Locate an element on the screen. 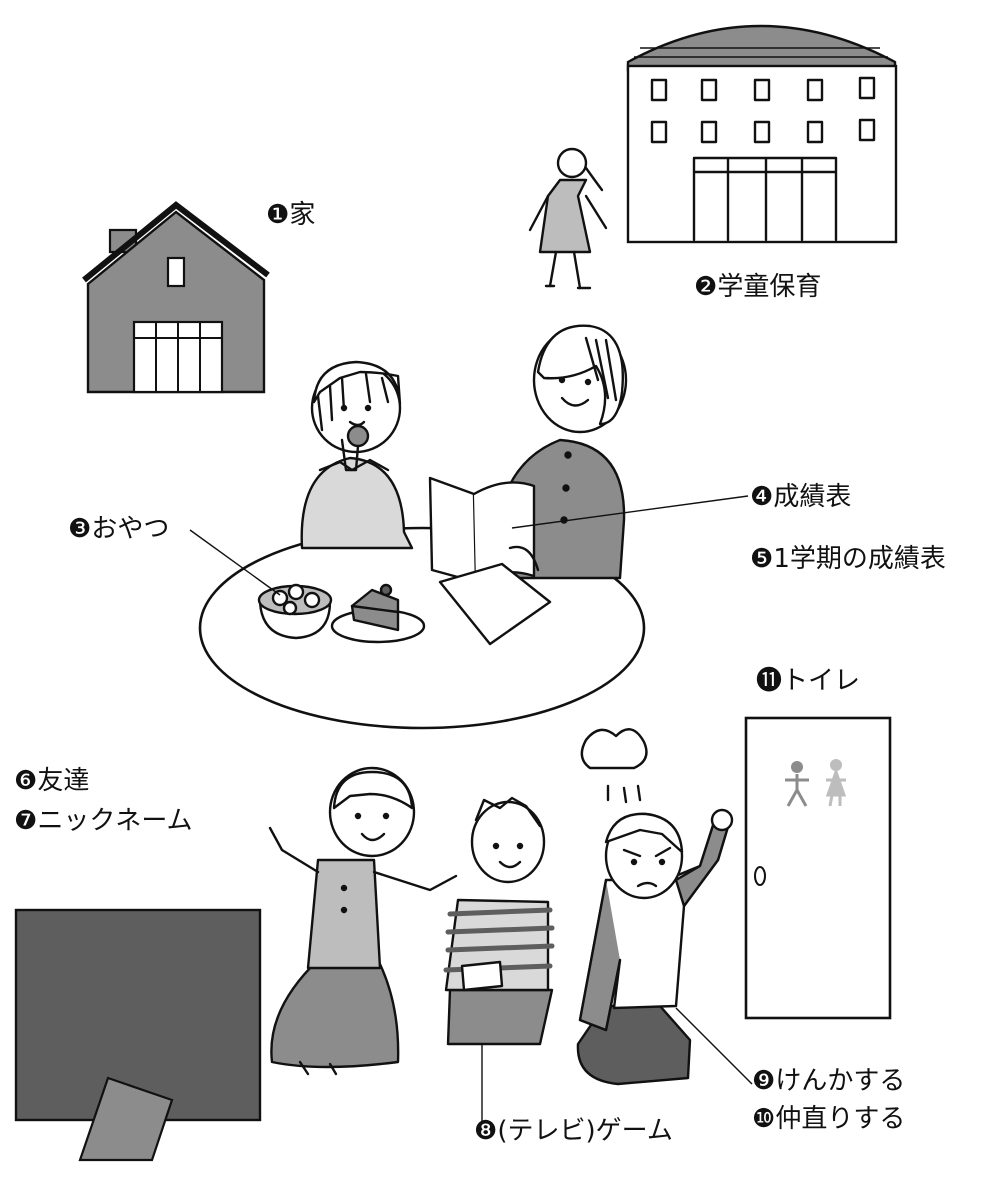  school-building is located at coordinates (762, 134).